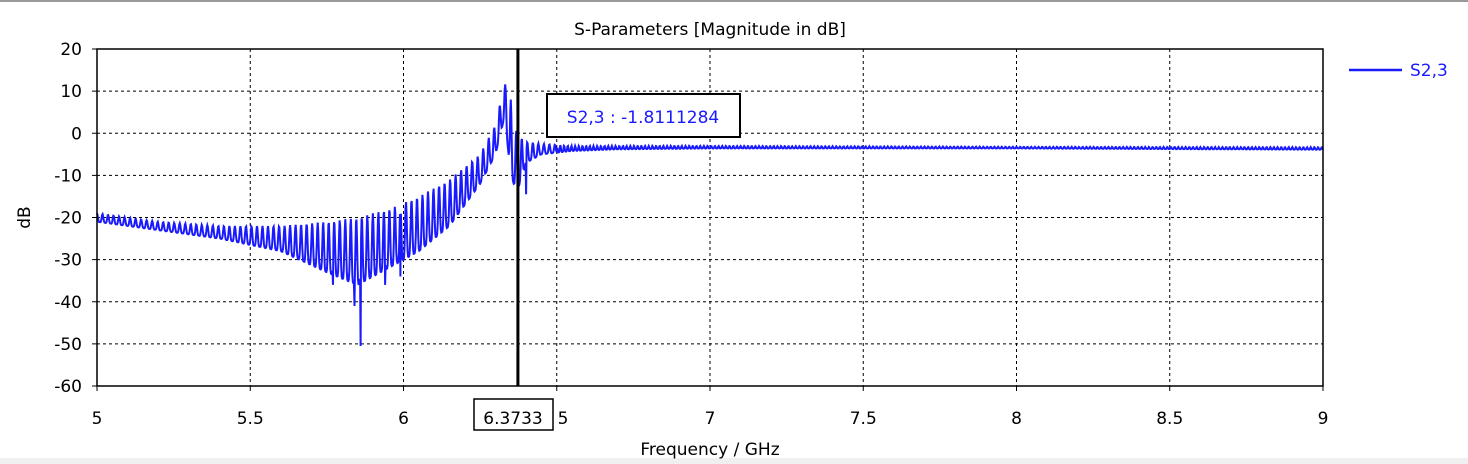 The width and height of the screenshot is (1468, 464). I want to click on x-tick-label: 5, so click(97, 419).